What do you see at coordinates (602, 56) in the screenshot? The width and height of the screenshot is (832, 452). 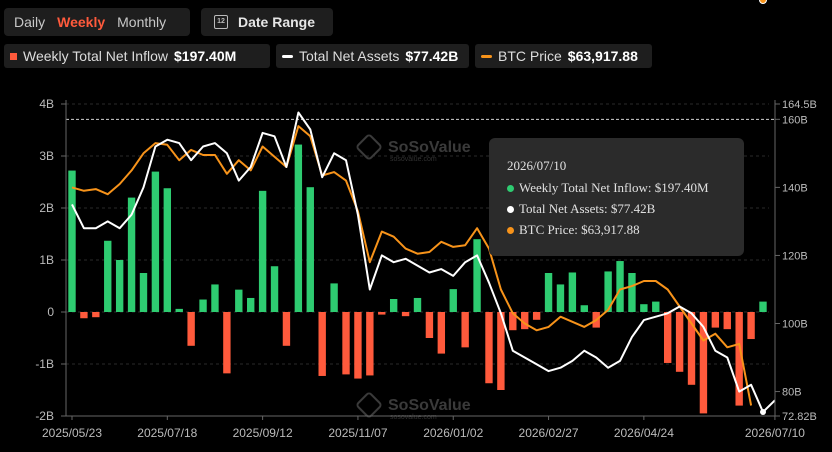 I see `legend-btc-value: $63,917.88` at bounding box center [602, 56].